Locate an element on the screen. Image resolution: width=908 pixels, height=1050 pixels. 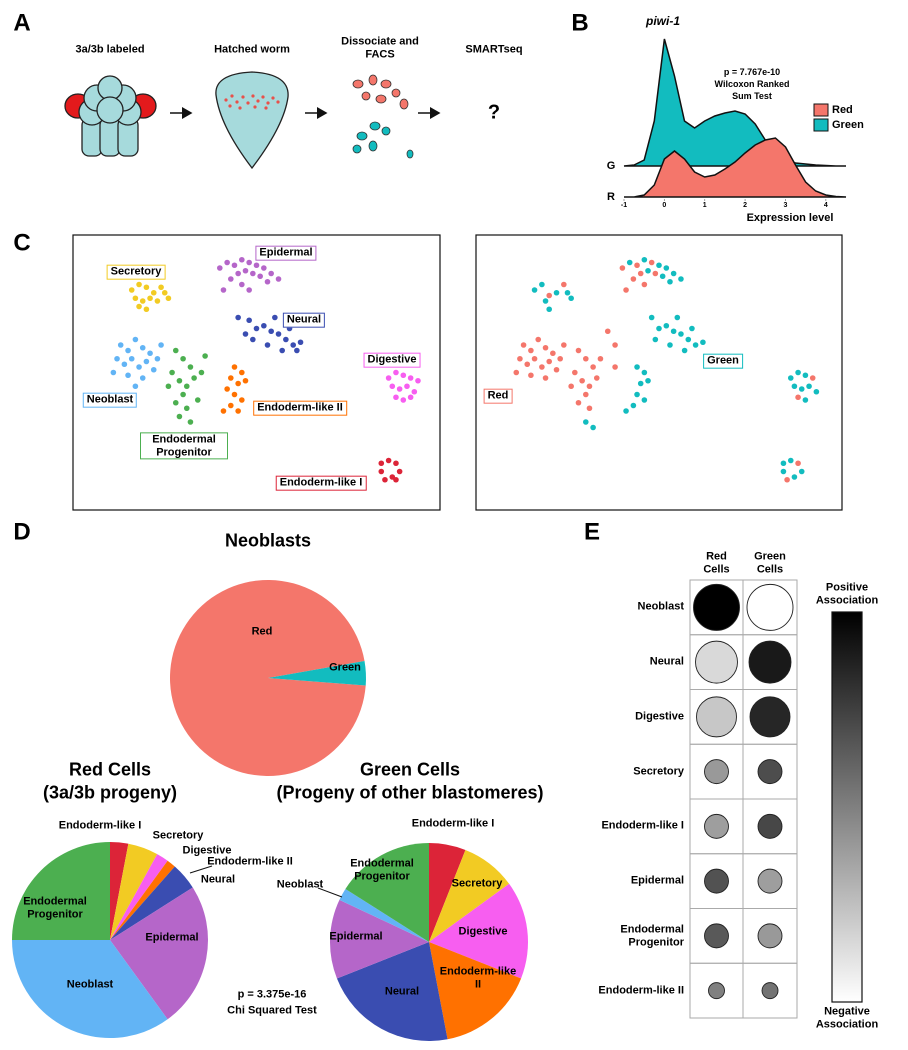
hatched-worm is located at coordinates (252, 120).